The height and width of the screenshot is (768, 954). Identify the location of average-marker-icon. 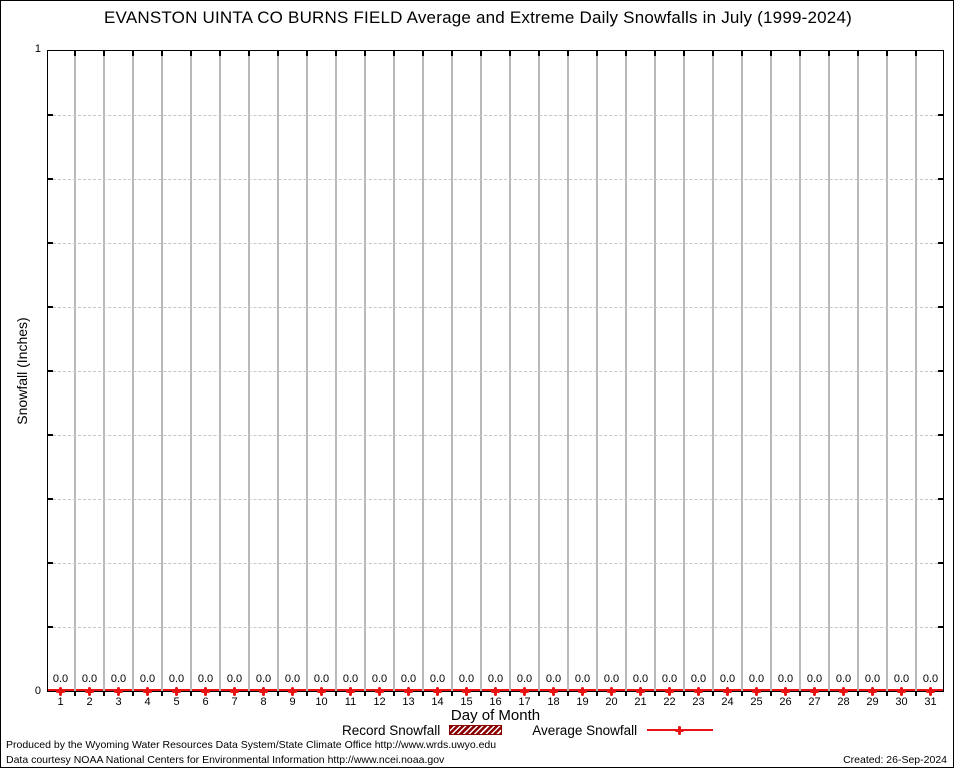
(680, 730).